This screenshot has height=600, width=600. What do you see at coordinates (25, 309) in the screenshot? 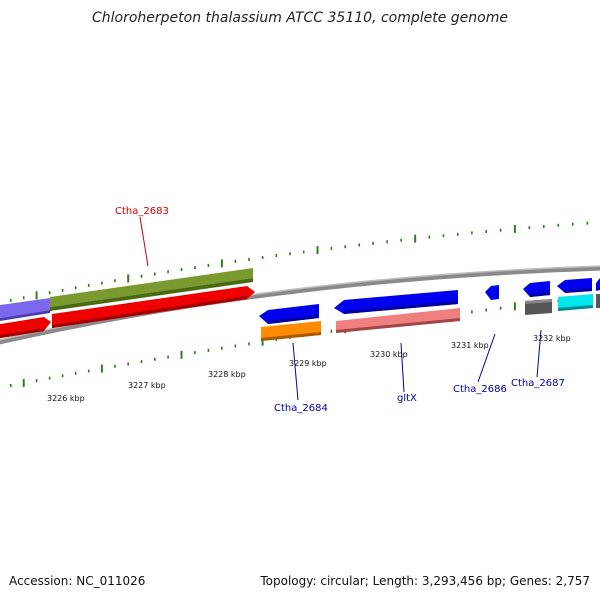
I see `gene-feature-purple` at bounding box center [25, 309].